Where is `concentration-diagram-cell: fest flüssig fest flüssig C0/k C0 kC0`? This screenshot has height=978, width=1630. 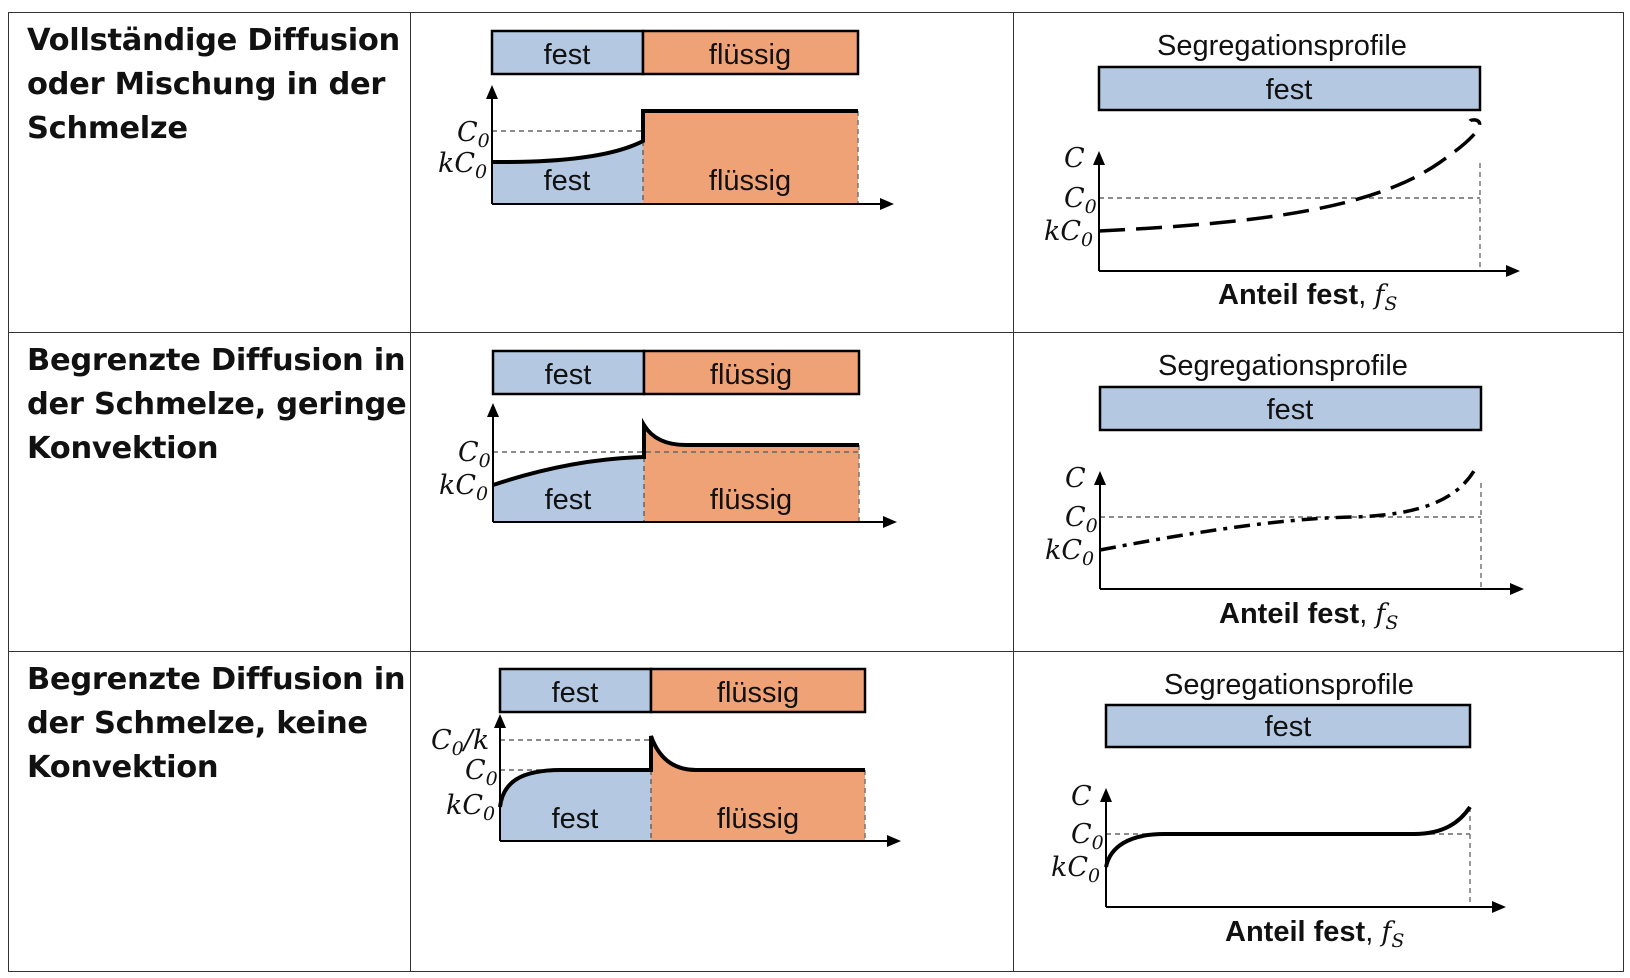 concentration-diagram-cell: fest flüssig fest flüssig C0/k C0 kC0 is located at coordinates (712, 811).